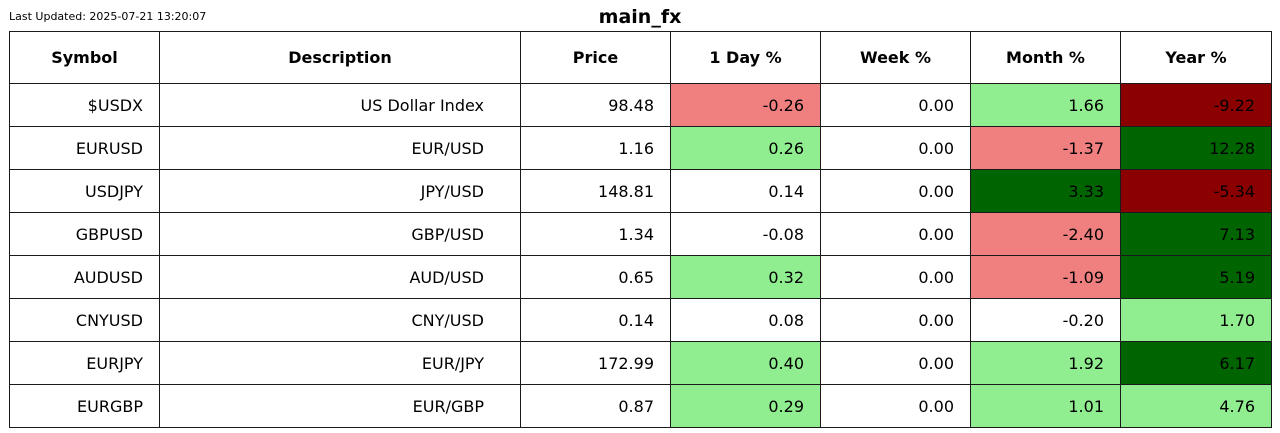 Image resolution: width=1280 pixels, height=433 pixels. What do you see at coordinates (895, 57) in the screenshot?
I see `header-week-pct: Week %` at bounding box center [895, 57].